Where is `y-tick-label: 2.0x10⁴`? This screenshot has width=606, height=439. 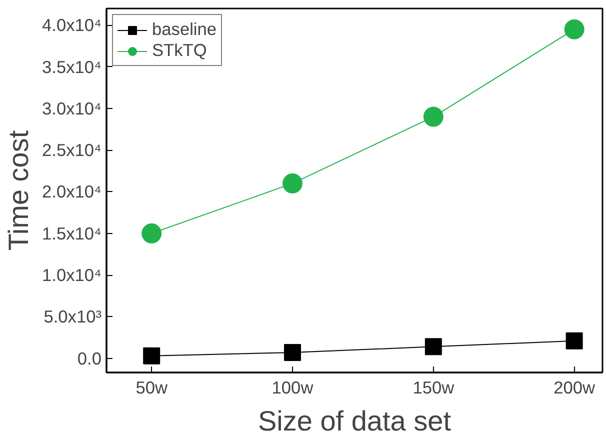 y-tick-label: 2.0x10⁴ is located at coordinates (72, 192).